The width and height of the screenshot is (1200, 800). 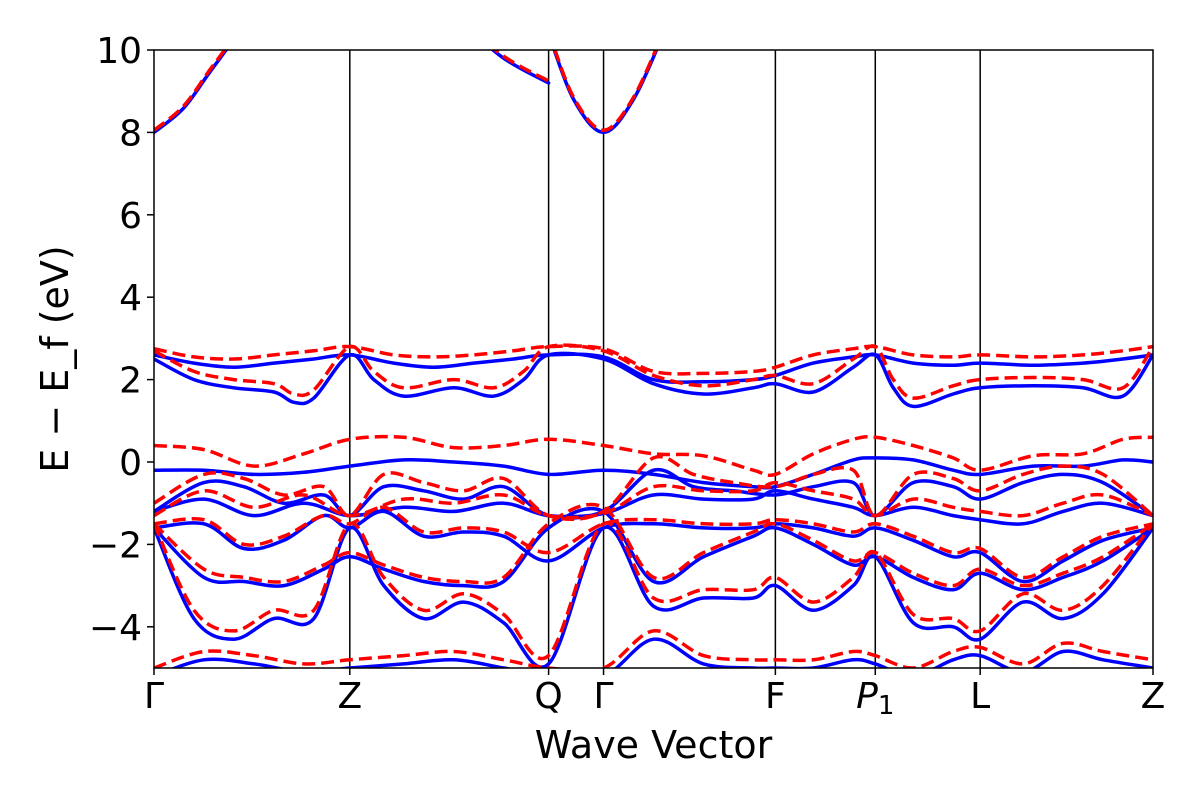 I want to click on x-axis-ticks: Γ Z Q Γ F P1 L Z, so click(x=654, y=694).